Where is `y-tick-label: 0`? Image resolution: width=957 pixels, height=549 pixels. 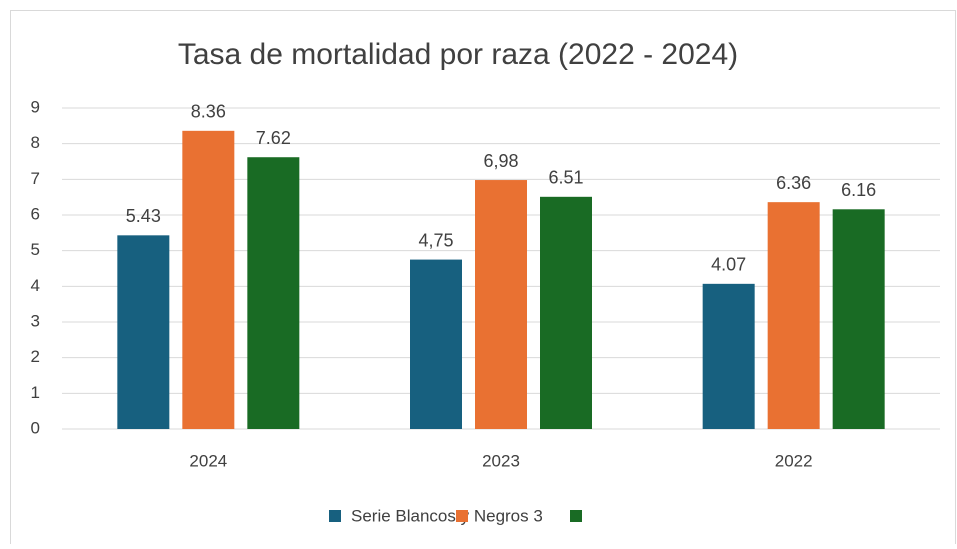 y-tick-label: 0 is located at coordinates (35, 427).